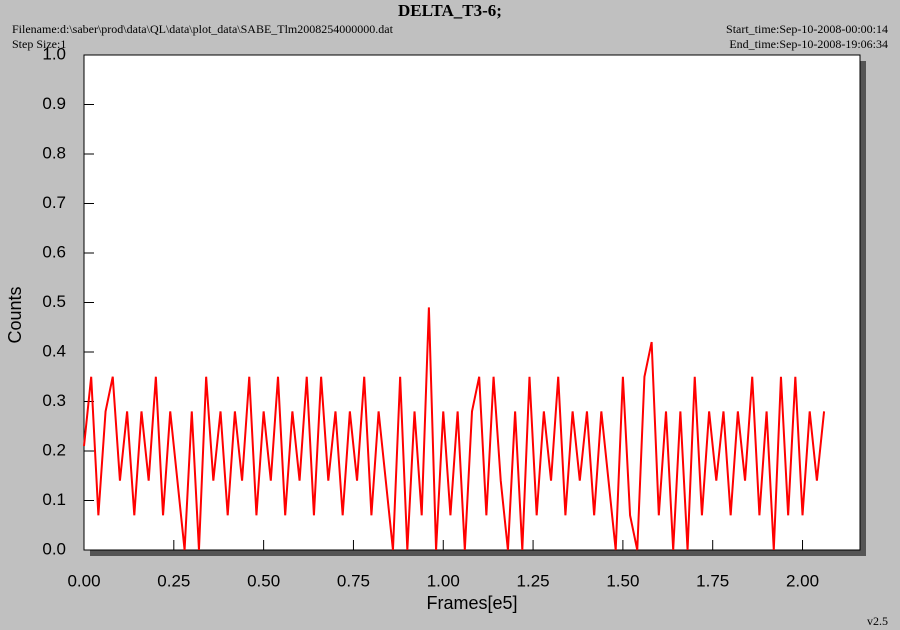  What do you see at coordinates (443, 580) in the screenshot?
I see `x-tick-label: 1.00` at bounding box center [443, 580].